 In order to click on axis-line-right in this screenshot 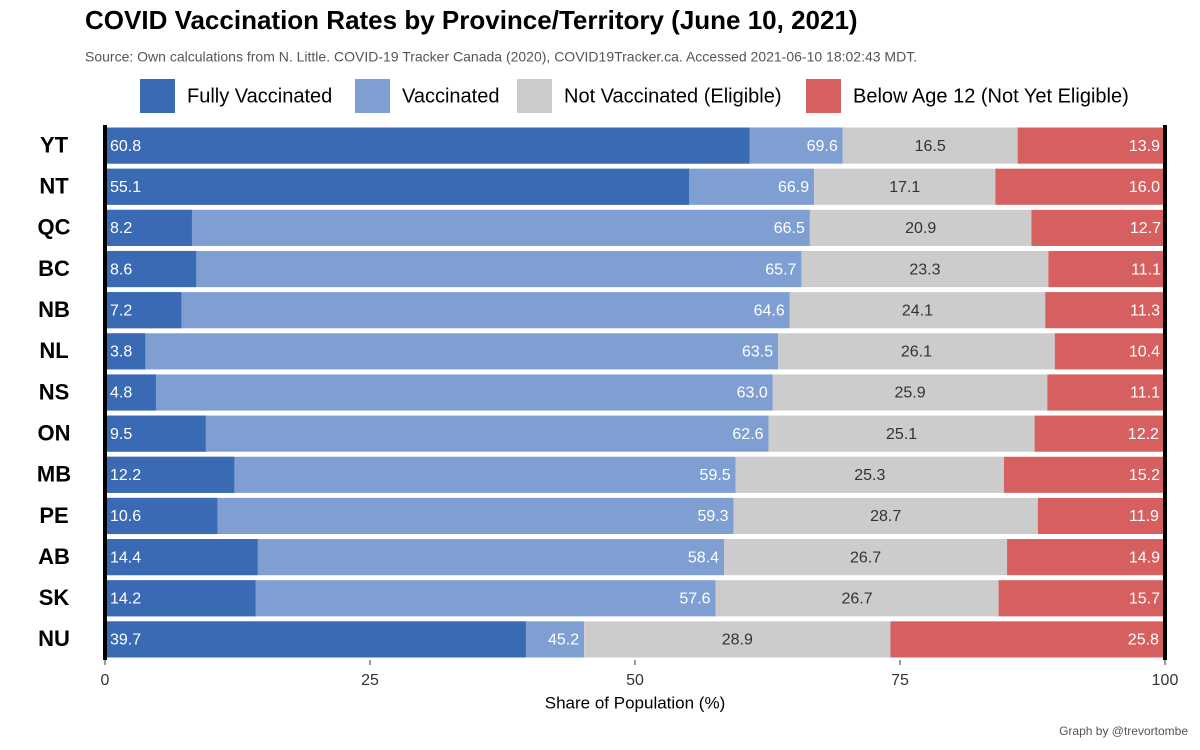, I will do `click(1165, 392)`.